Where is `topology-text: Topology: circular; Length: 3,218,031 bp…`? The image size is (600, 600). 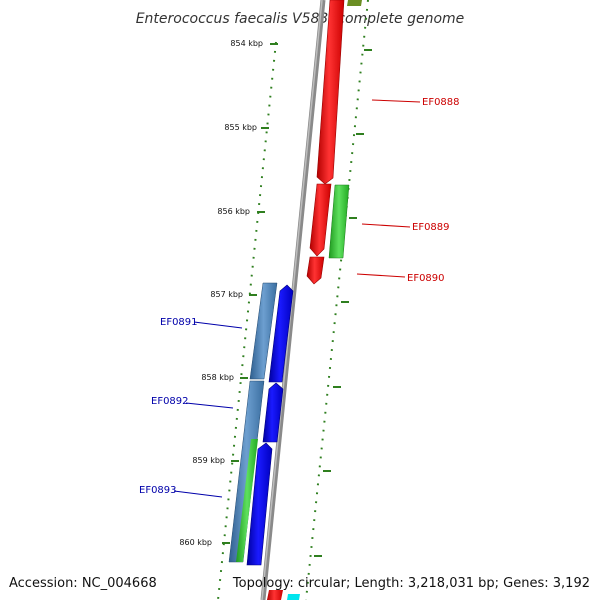 topology-text: Topology: circular; Length: 3,218,031 bp… is located at coordinates (411, 583).